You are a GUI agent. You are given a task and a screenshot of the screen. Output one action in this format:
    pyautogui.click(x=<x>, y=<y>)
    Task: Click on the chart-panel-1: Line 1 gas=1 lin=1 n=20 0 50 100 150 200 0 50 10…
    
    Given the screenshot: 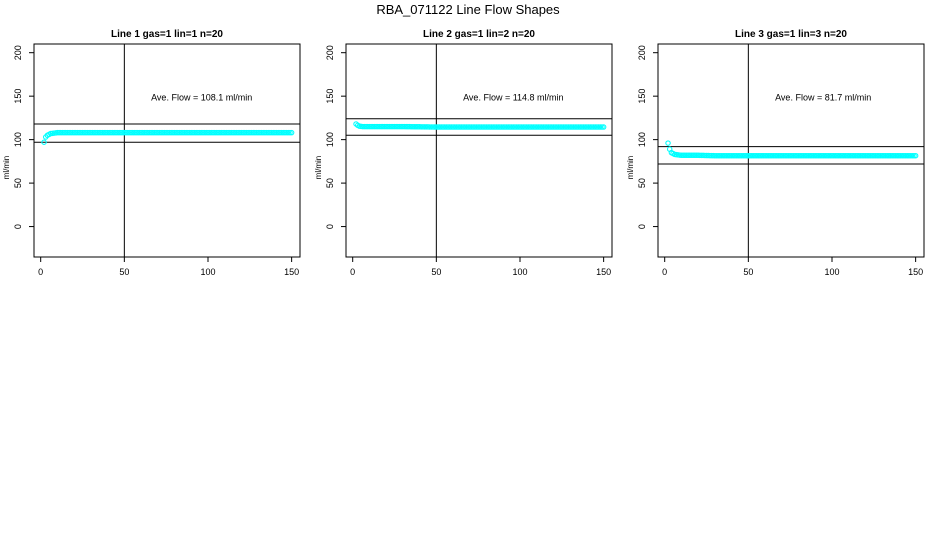 What is the action you would take?
    pyautogui.click(x=151, y=153)
    